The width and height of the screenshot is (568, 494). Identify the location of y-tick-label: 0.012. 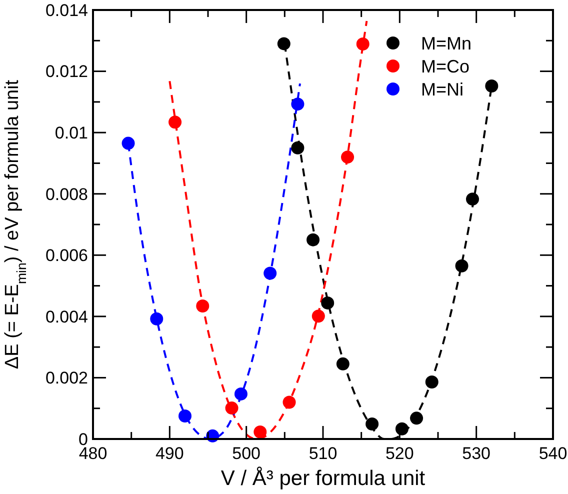
(66, 72).